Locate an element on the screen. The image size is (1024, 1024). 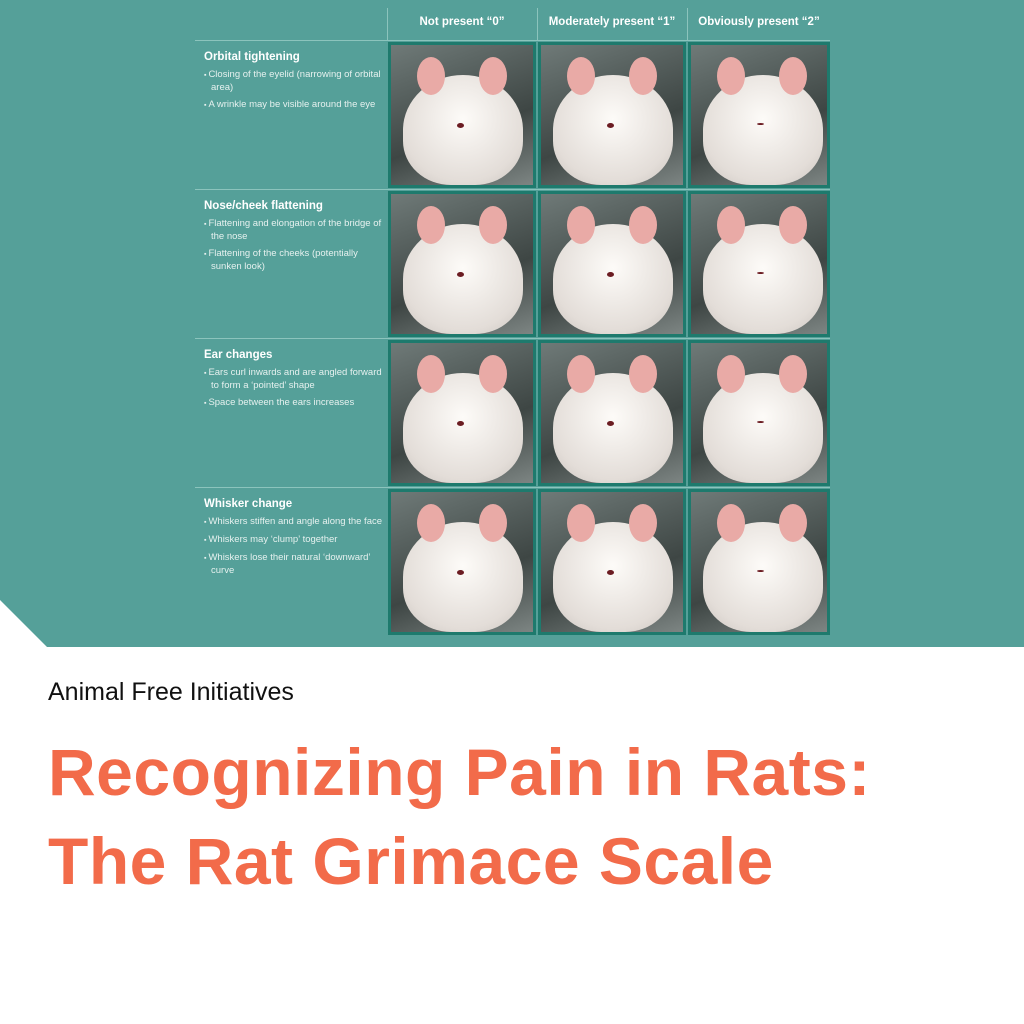
bullet-item: Space between the ears increases is located at coordinates (294, 403).